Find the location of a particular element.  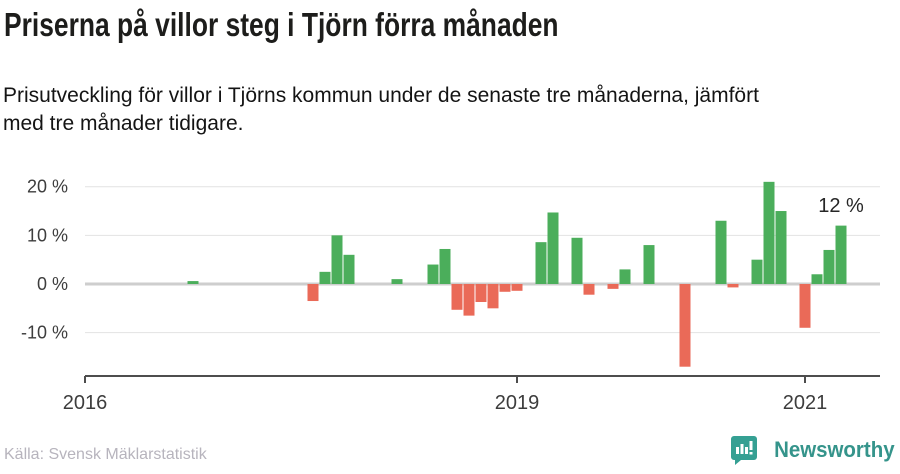

source-credit: Källa: Svensk Mäklarstatistik is located at coordinates (105, 454).